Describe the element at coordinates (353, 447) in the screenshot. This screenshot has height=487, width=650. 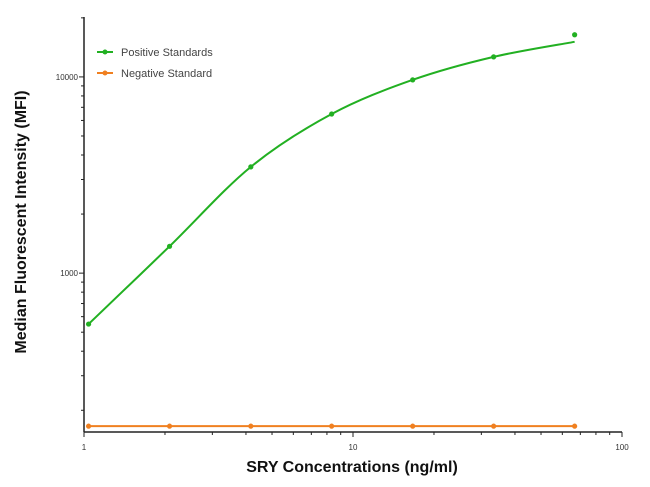
I see `x-tick-label: 10` at that location.